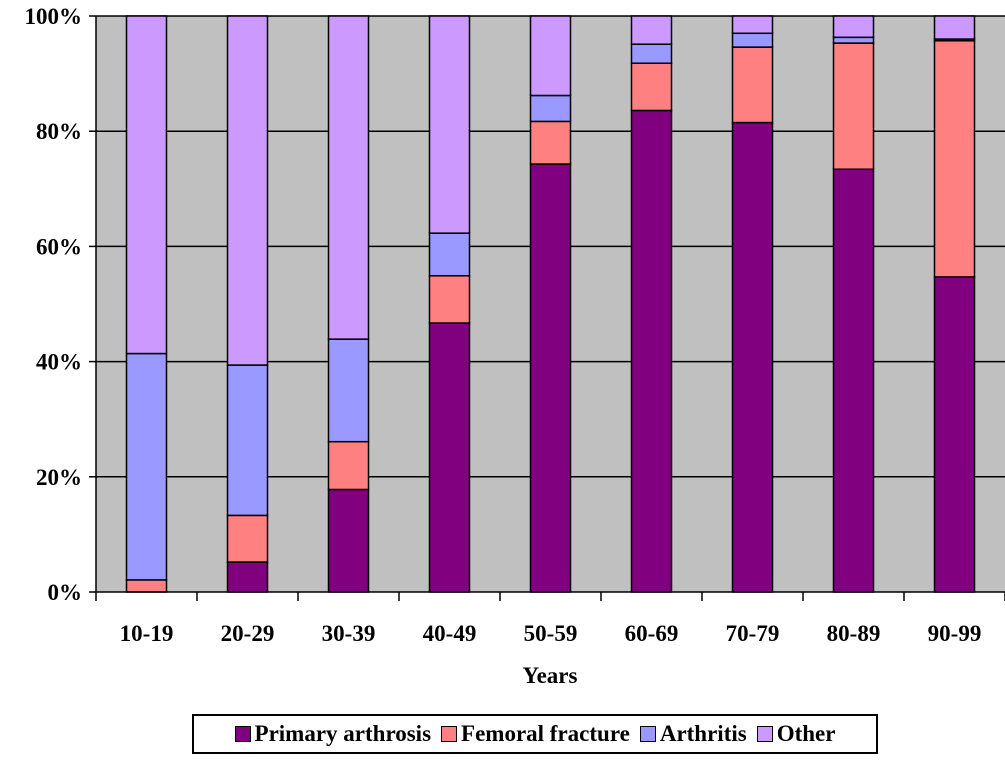  I want to click on y-tick-label: 40%, so click(59, 362).